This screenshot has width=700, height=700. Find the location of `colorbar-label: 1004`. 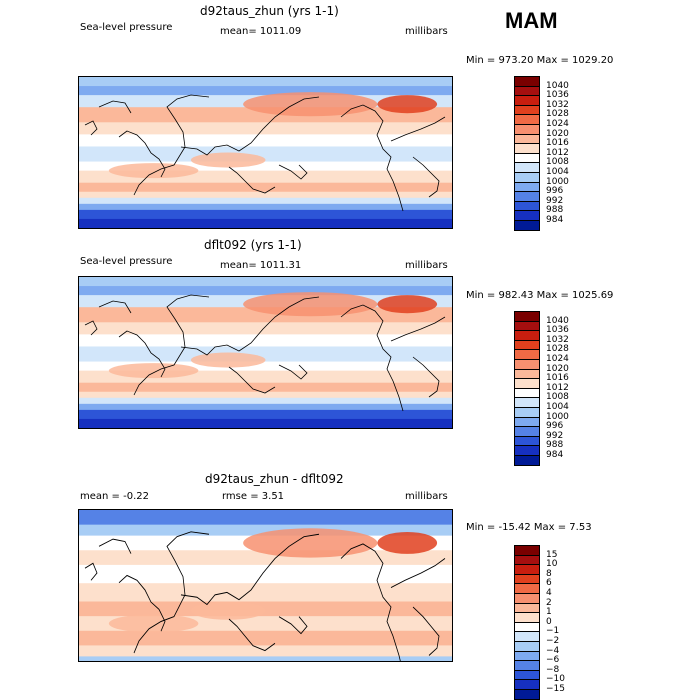

colorbar-label: 1004 is located at coordinates (557, 407).